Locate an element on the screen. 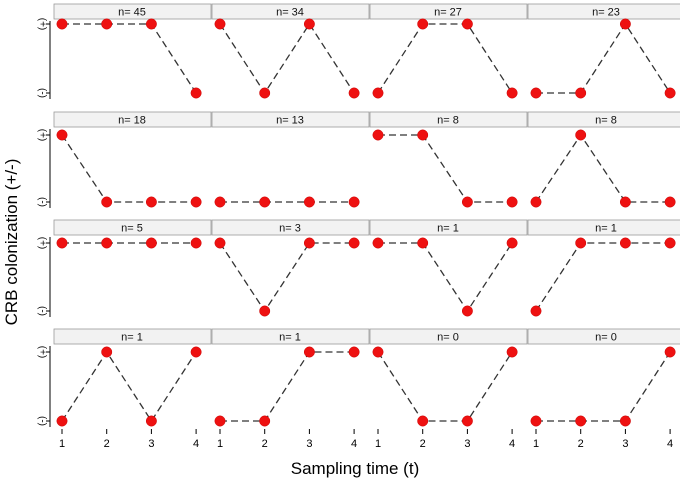 The height and width of the screenshot is (484, 680). panel-label: n= 13 is located at coordinates (290, 121).